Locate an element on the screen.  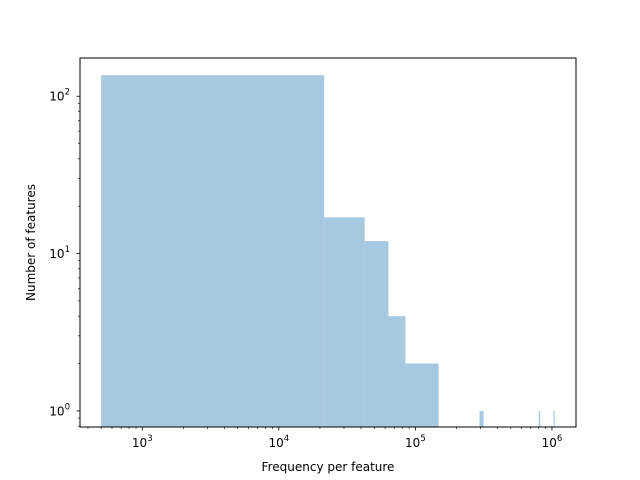
x-tick-label: 10³ is located at coordinates (142, 442).